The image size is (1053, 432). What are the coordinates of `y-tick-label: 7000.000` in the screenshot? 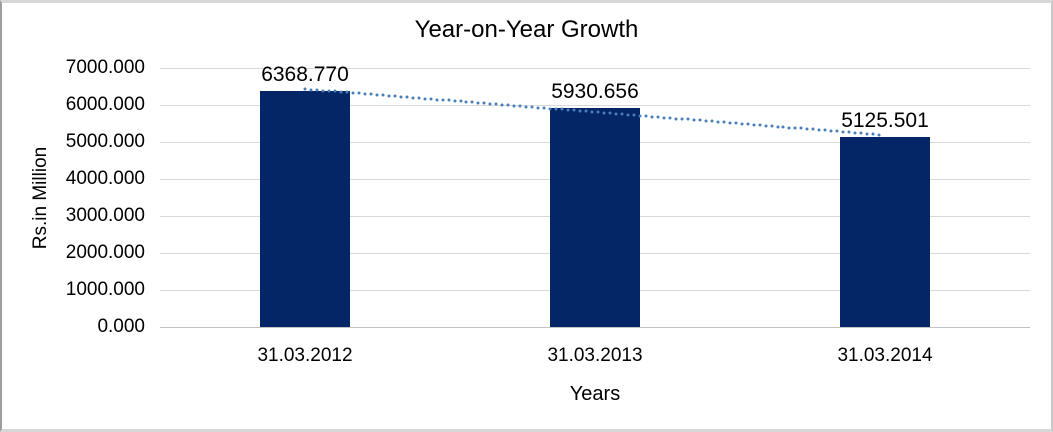 It's located at (105, 67).